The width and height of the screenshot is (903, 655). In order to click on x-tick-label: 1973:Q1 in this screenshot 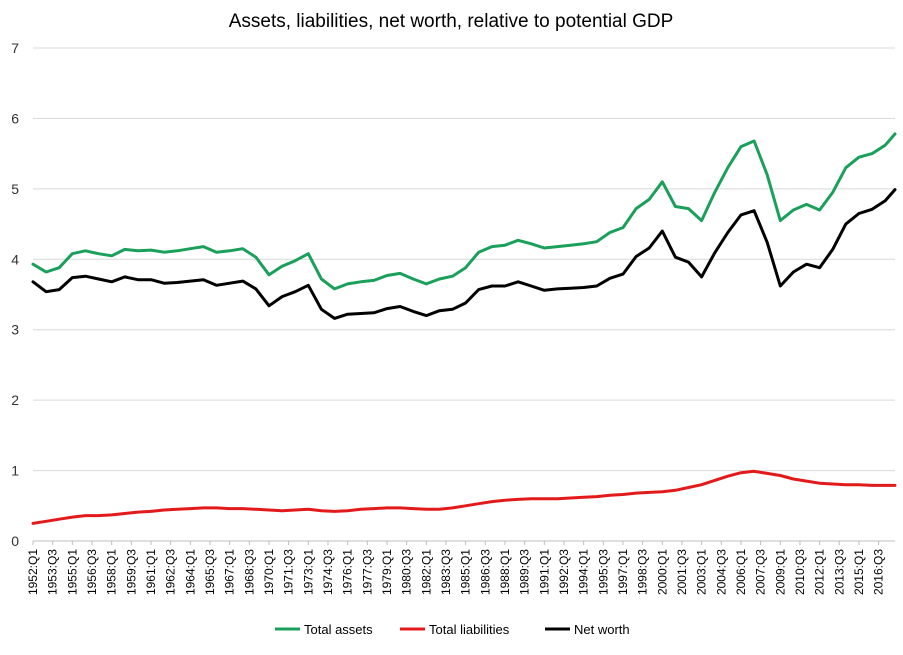, I will do `click(308, 572)`.